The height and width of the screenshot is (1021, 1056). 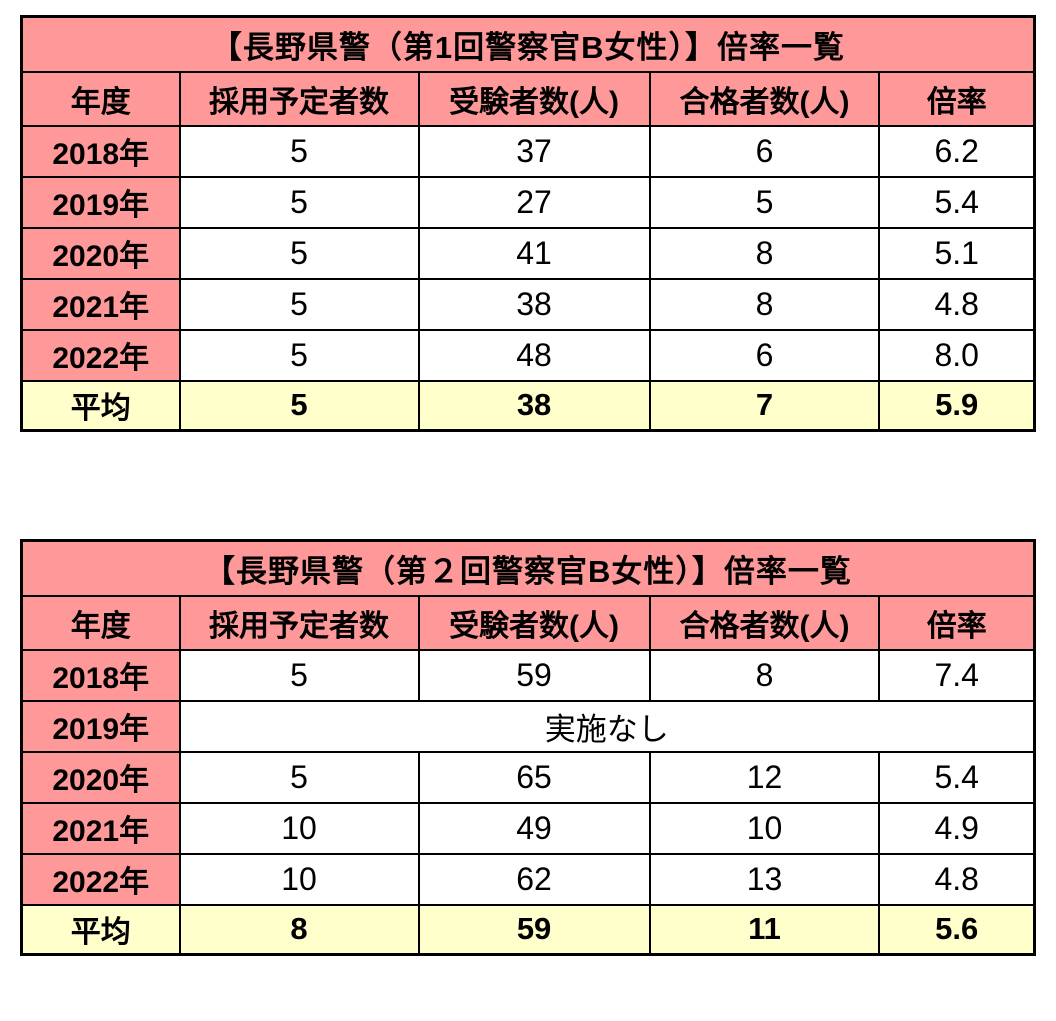 I want to click on average-cell: 5.6, so click(x=957, y=929).